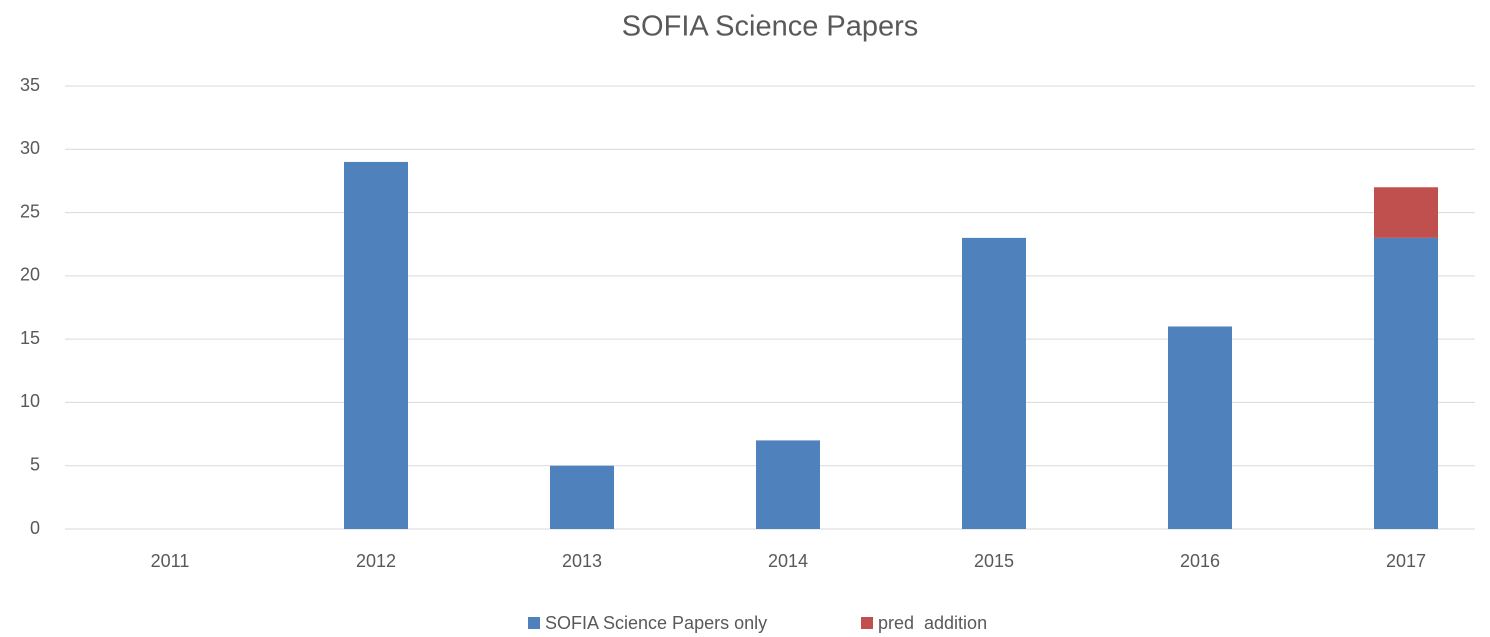 The height and width of the screenshot is (637, 1490). Describe the element at coordinates (30, 401) in the screenshot. I see `y-tick-label: 10` at that location.